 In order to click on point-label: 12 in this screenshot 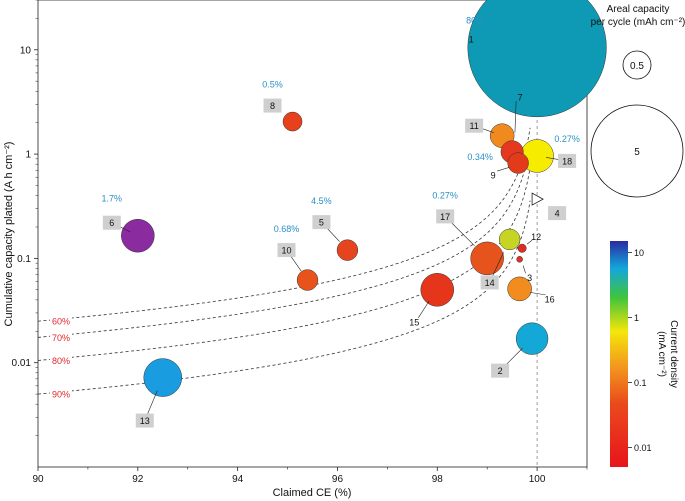, I will do `click(536, 237)`.